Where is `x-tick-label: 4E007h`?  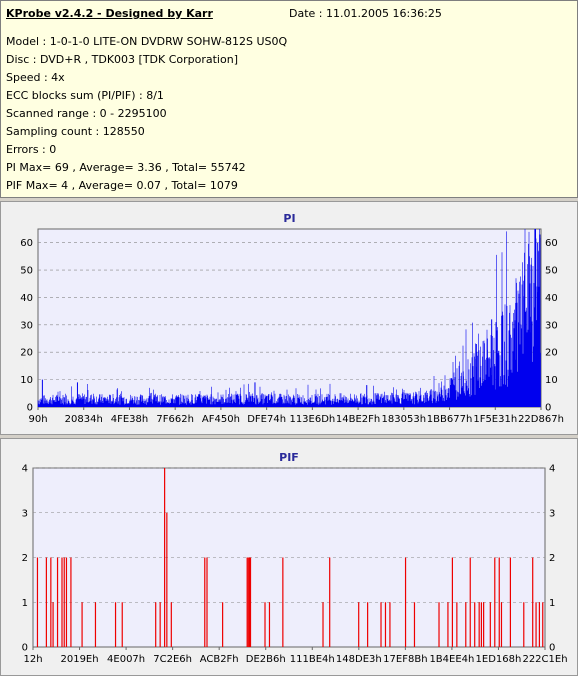 x-tick-label: 4E007h is located at coordinates (126, 659).